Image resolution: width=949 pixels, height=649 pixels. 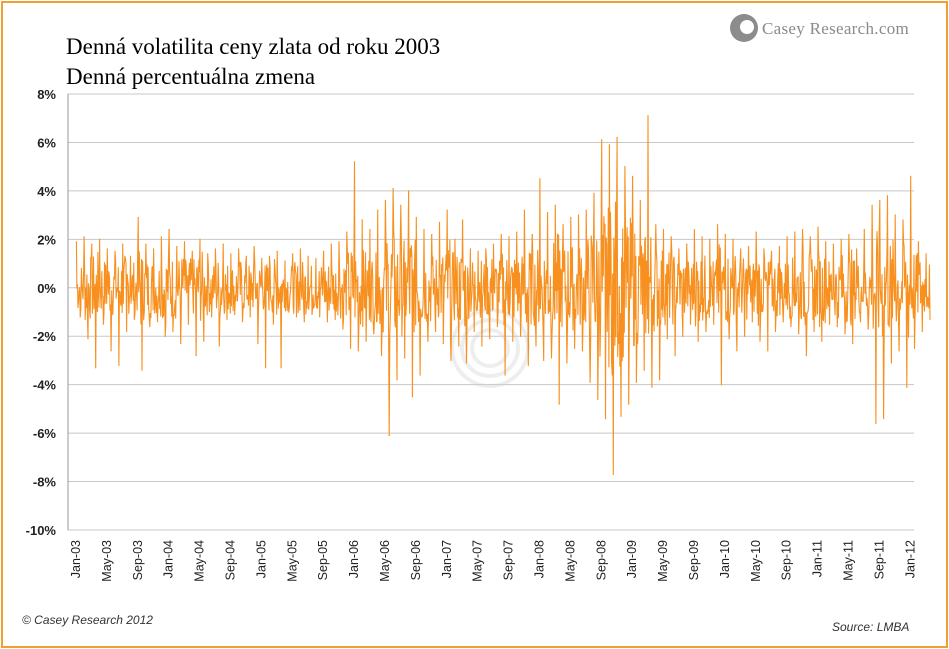 I want to click on x-tick-label: May-04, so click(x=200, y=561).